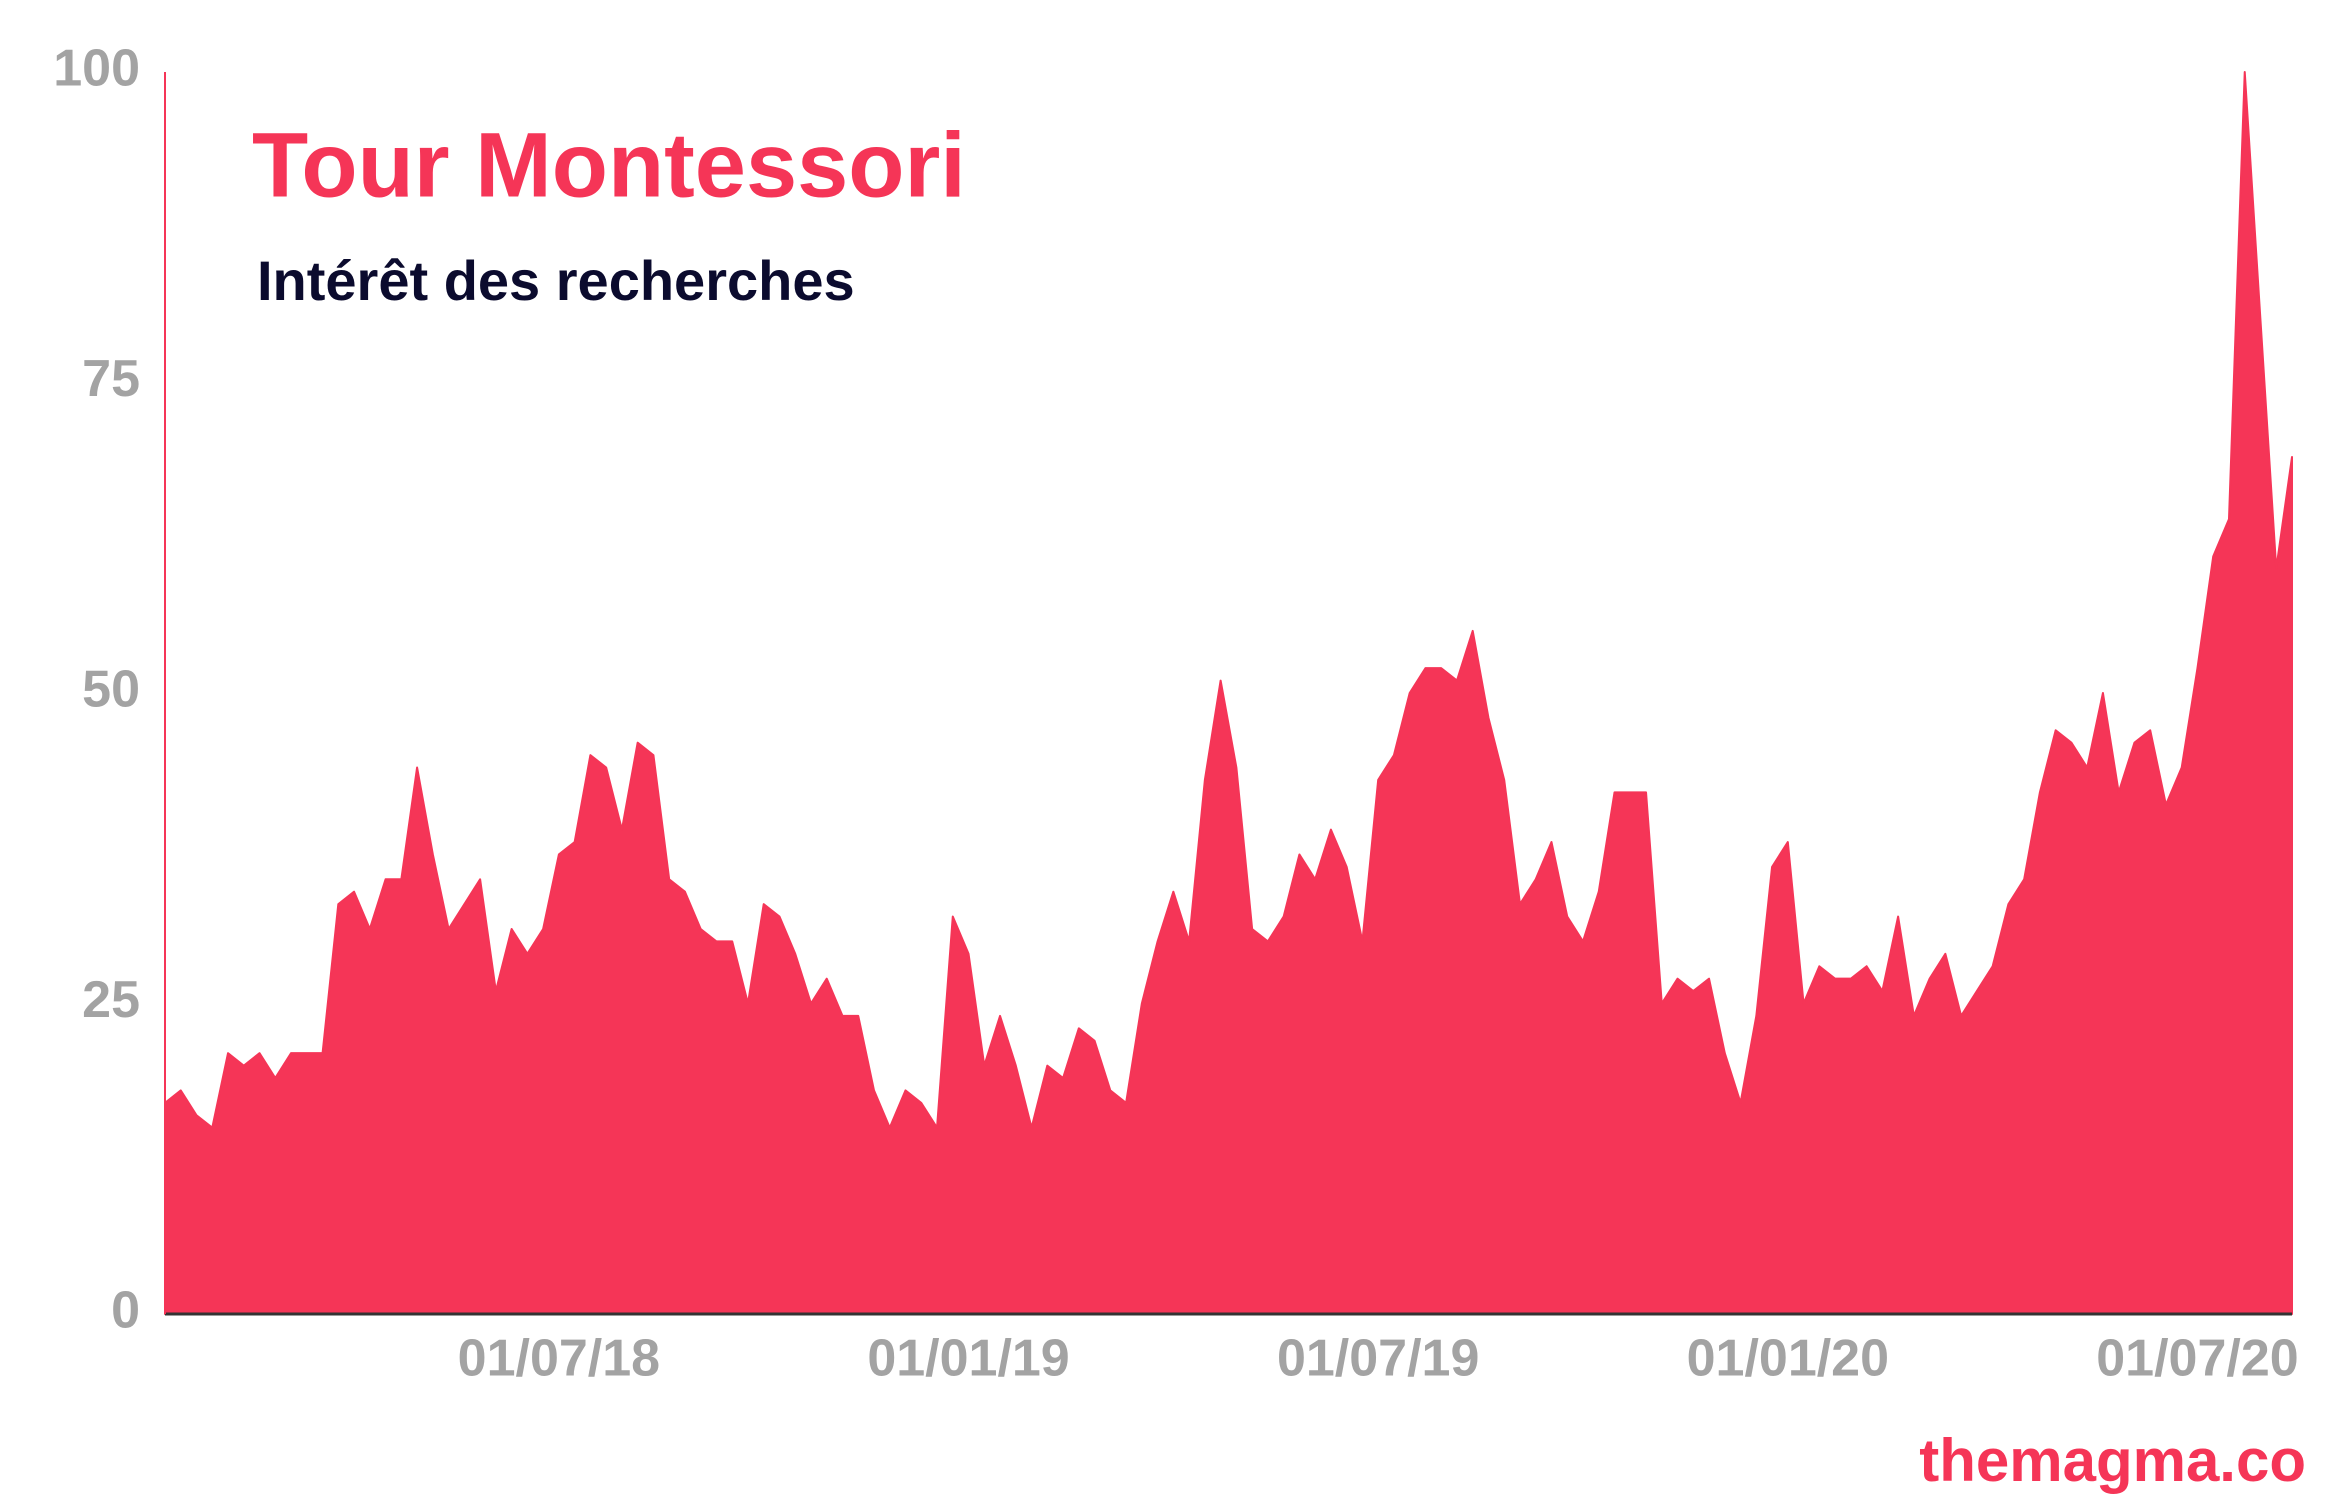 The width and height of the screenshot is (2348, 1500). Describe the element at coordinates (111, 690) in the screenshot. I see `y-tick-label: 50` at that location.